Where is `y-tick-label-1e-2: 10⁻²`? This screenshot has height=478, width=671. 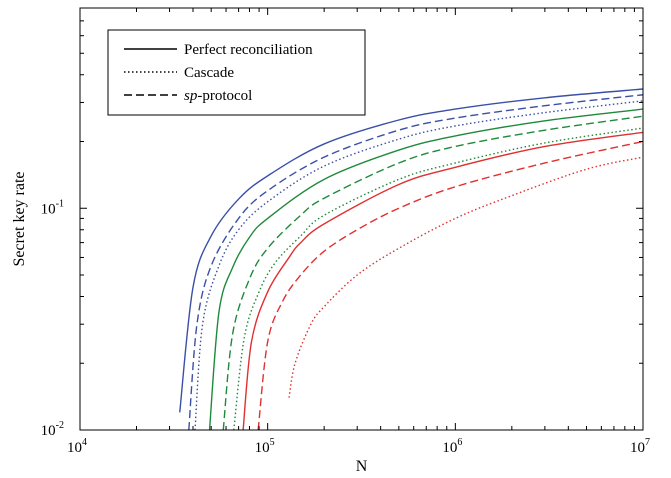 y-tick-label-1e-2: 10⁻² is located at coordinates (52, 429).